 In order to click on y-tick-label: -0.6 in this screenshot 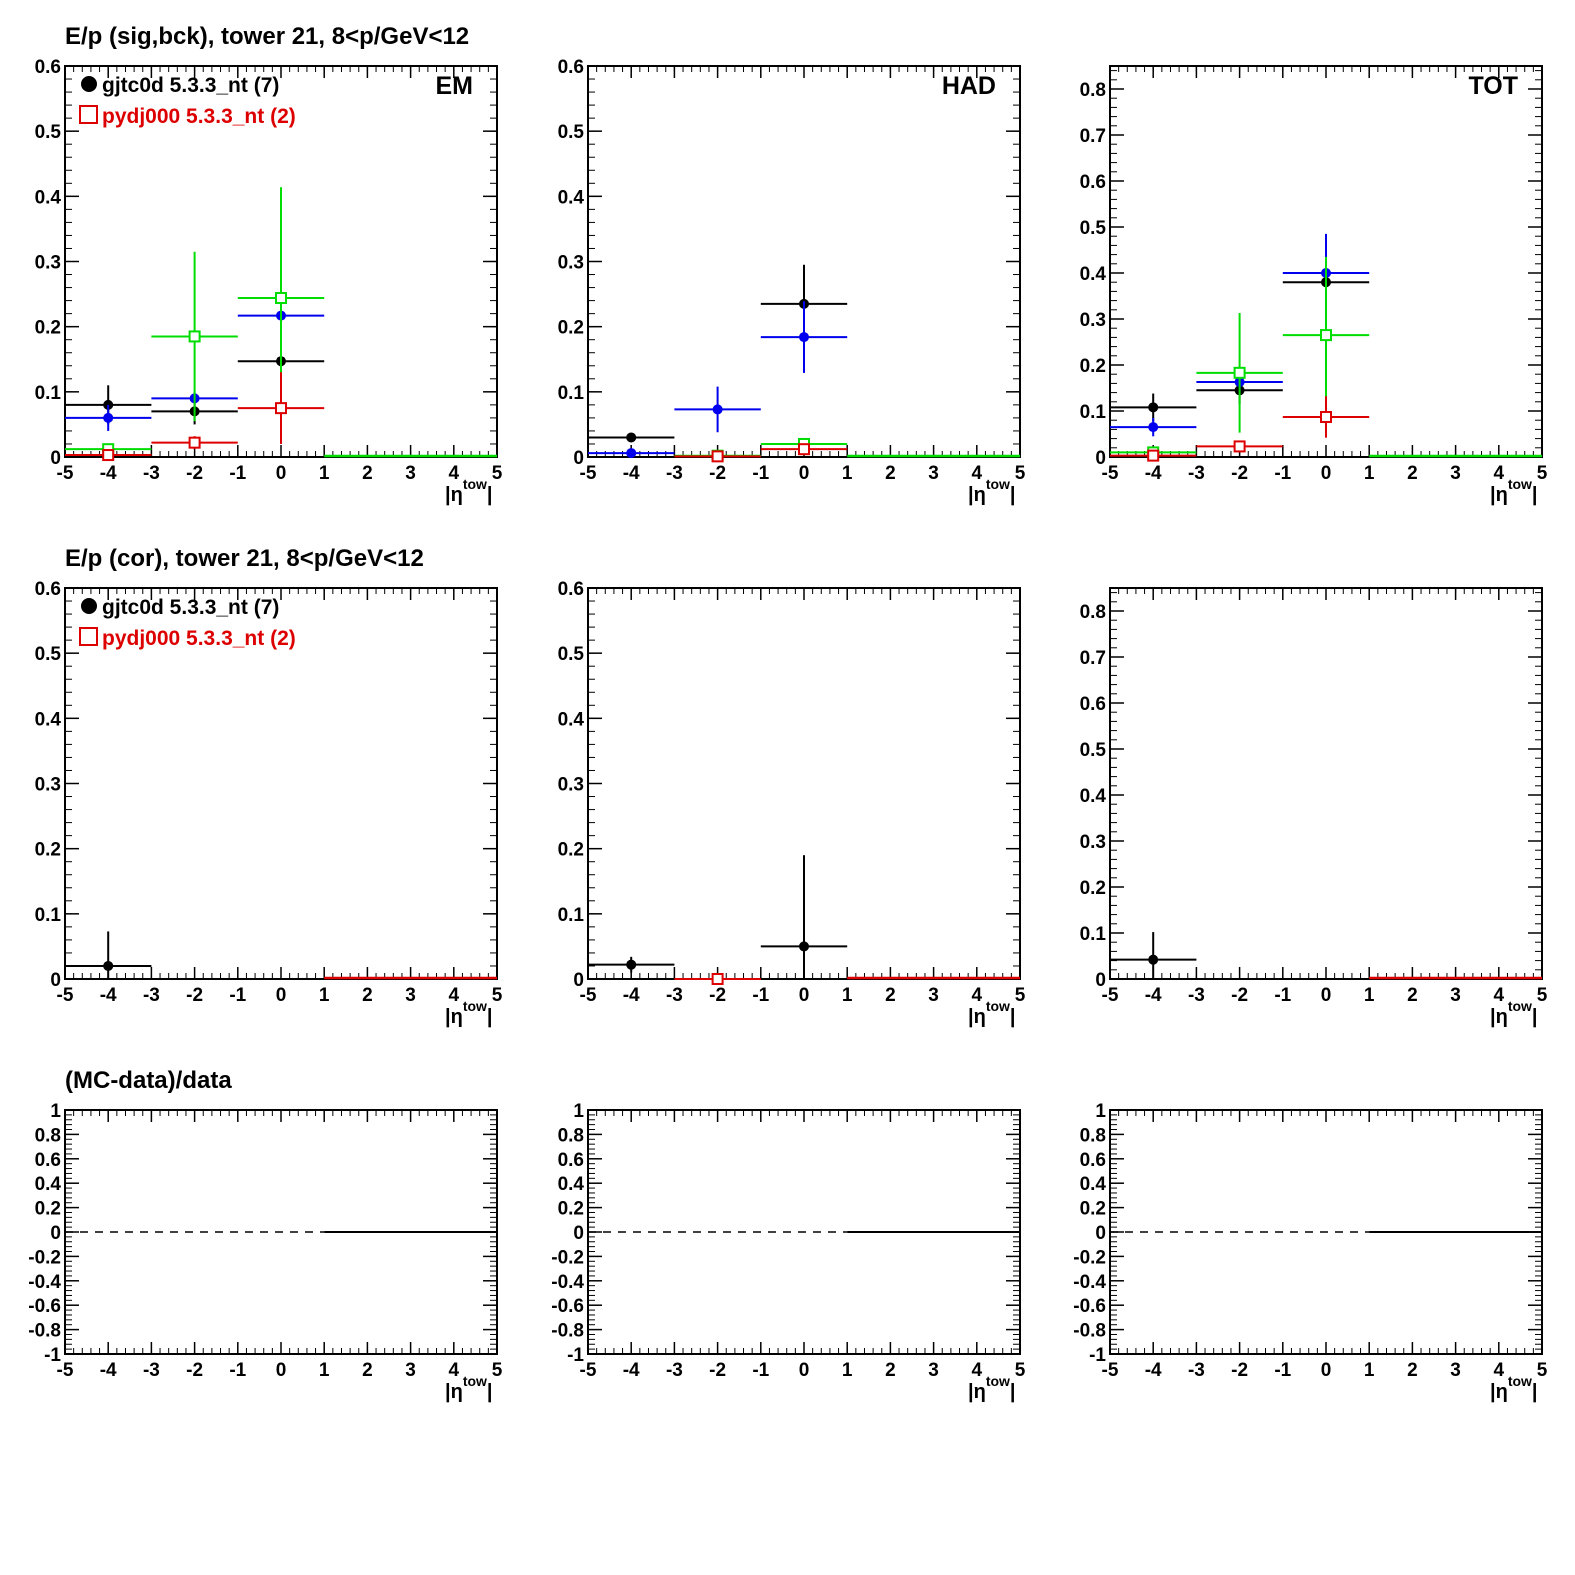, I will do `click(44, 1306)`.